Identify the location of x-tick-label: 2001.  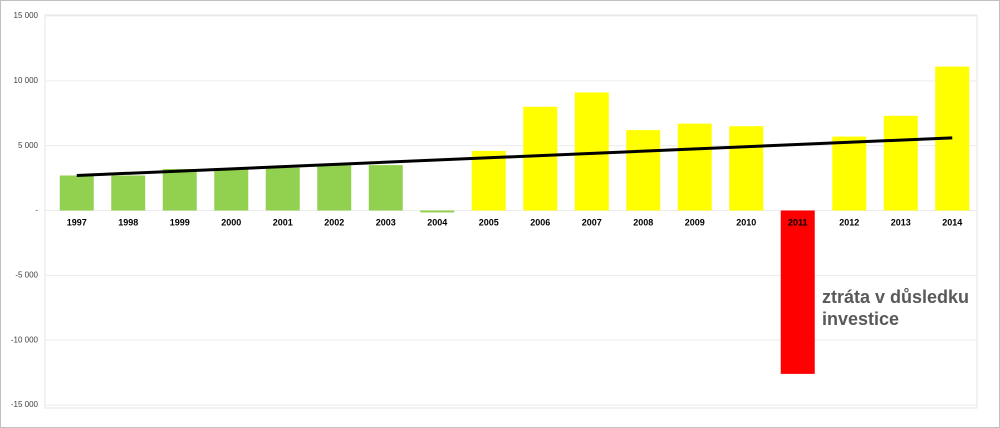
(283, 222).